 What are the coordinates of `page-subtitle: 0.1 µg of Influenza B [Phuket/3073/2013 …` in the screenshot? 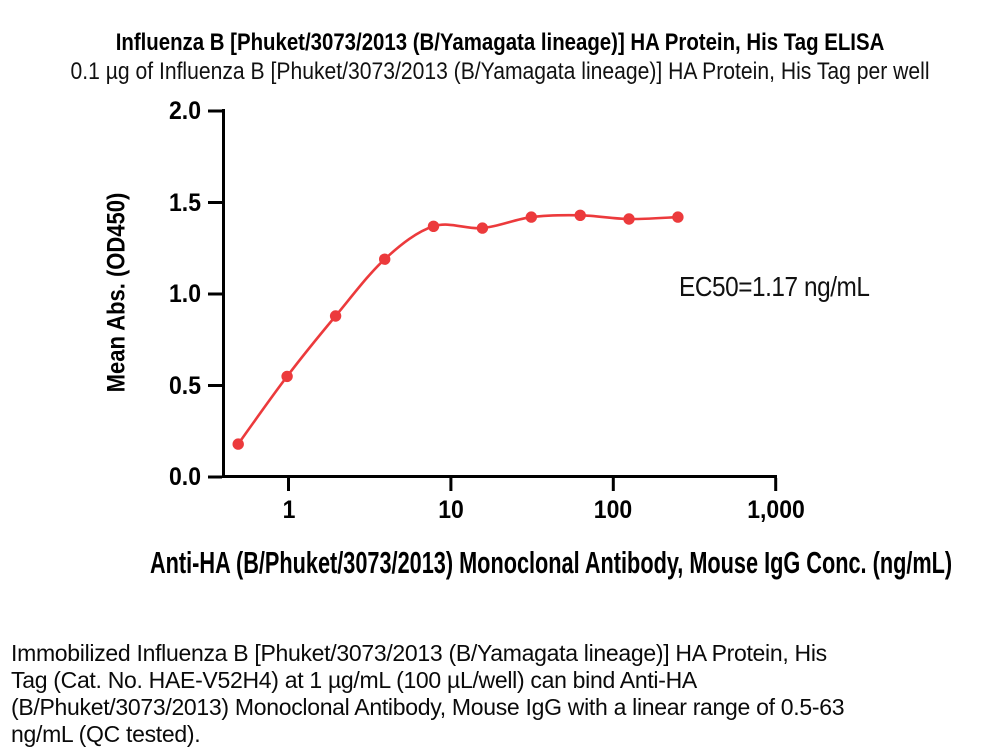 It's located at (500, 71).